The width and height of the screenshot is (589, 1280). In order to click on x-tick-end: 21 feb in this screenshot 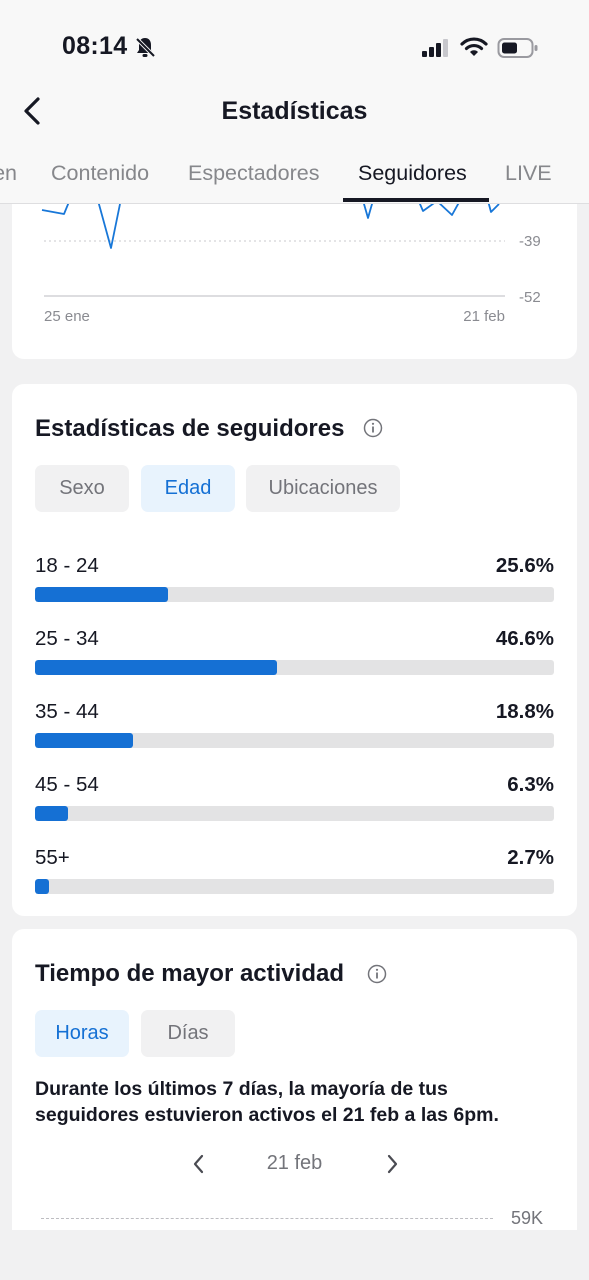, I will do `click(484, 316)`.